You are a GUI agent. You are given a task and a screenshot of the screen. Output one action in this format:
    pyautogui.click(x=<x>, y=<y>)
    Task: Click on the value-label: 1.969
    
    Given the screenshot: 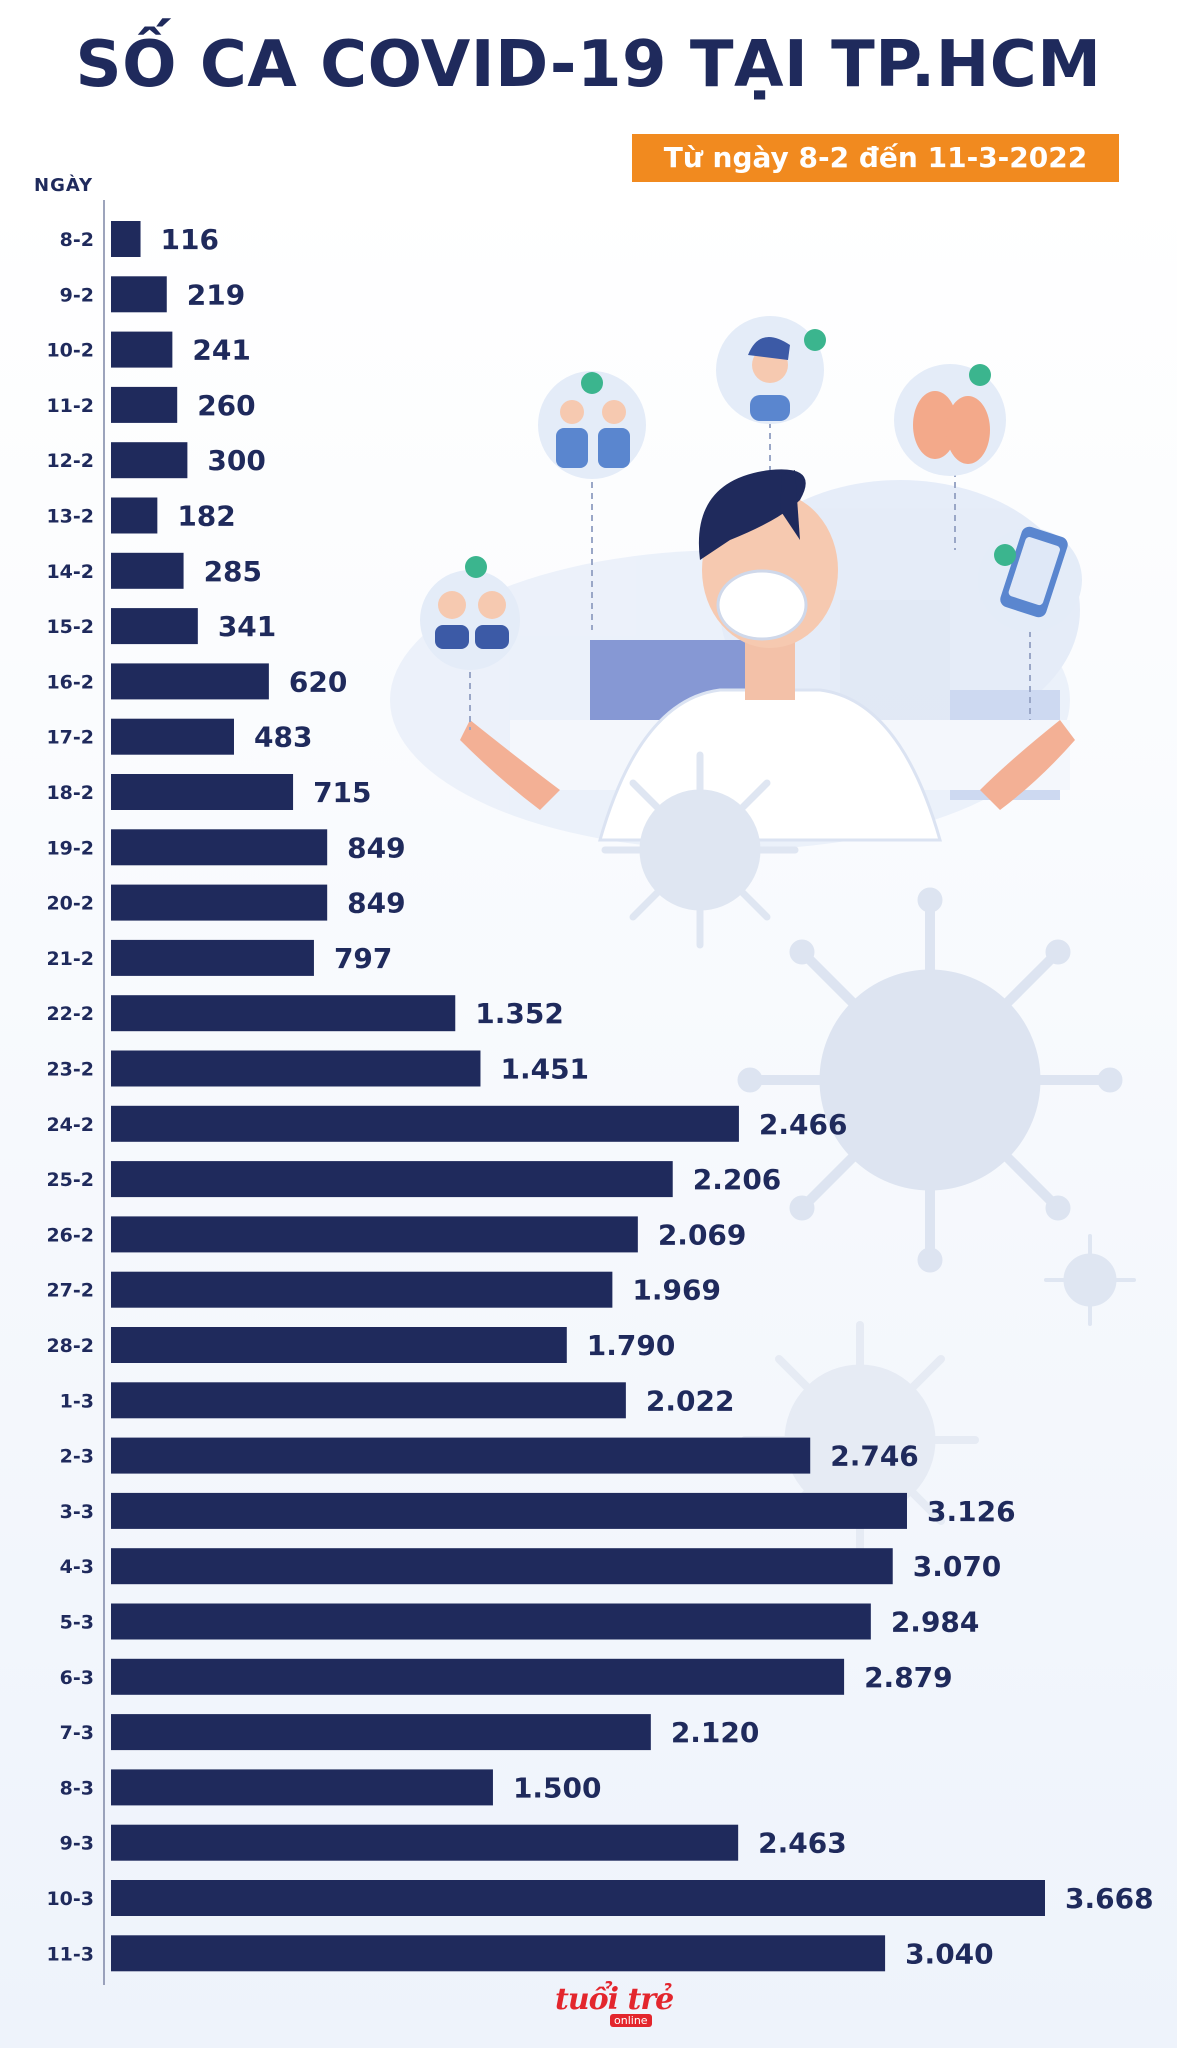 What is the action you would take?
    pyautogui.click(x=676, y=1290)
    